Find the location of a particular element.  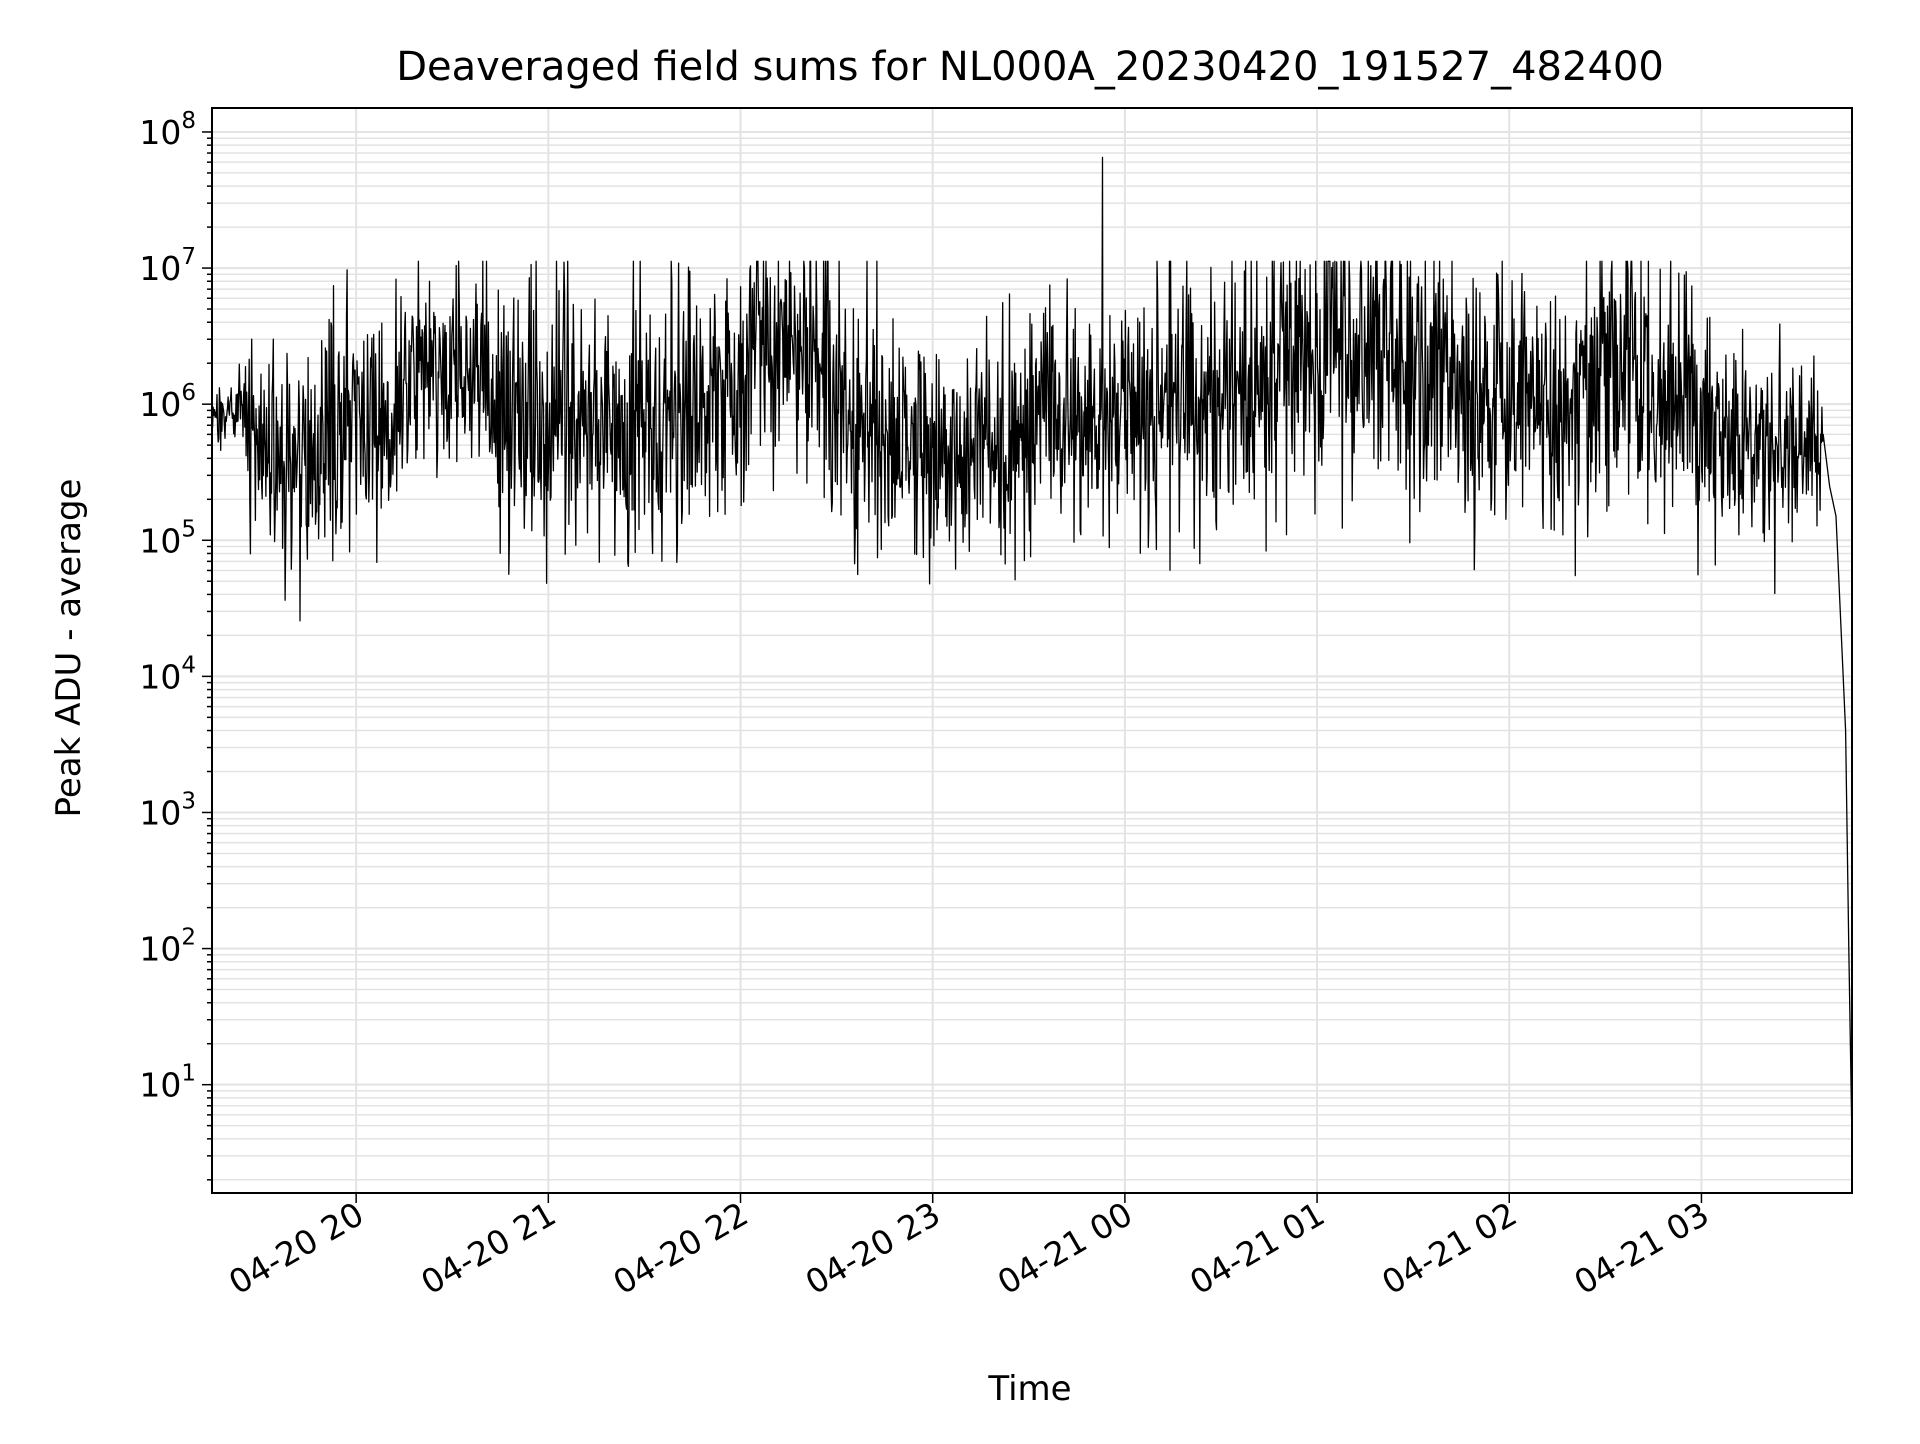

y-axis-label: Peak ADU - average is located at coordinates (69, 648).